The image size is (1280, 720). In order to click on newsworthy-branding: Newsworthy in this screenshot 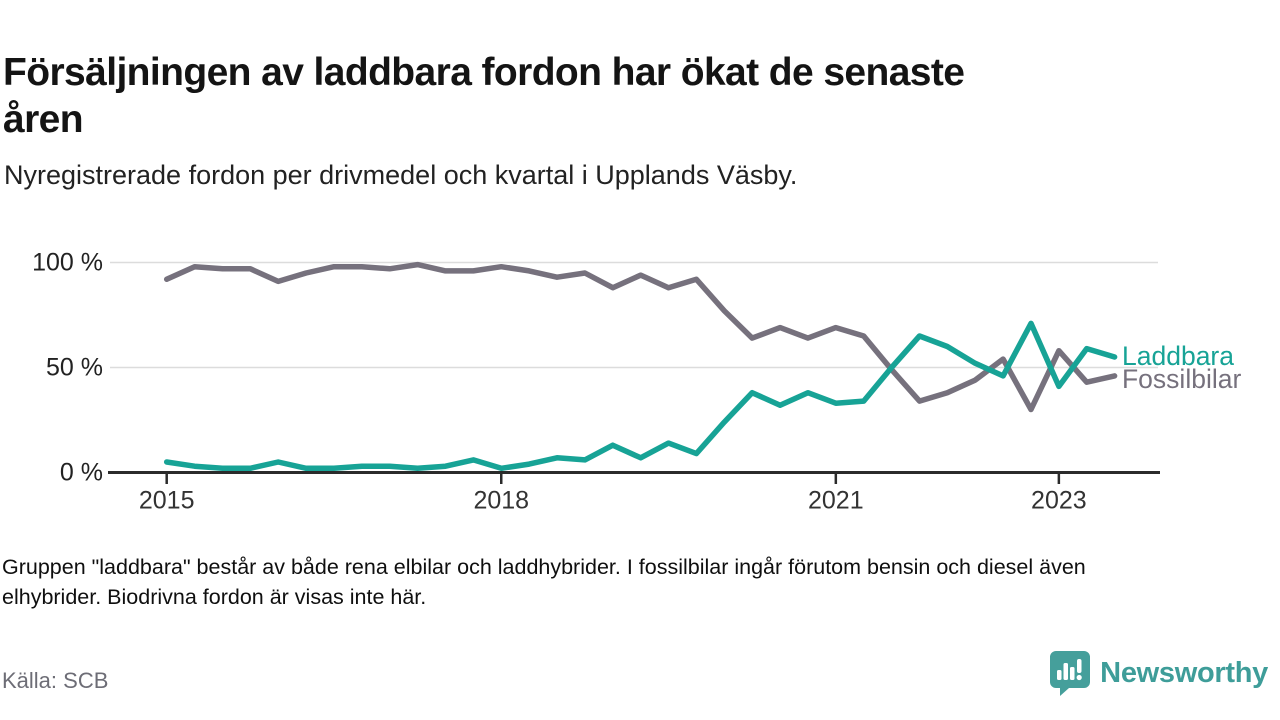, I will do `click(1158, 673)`.